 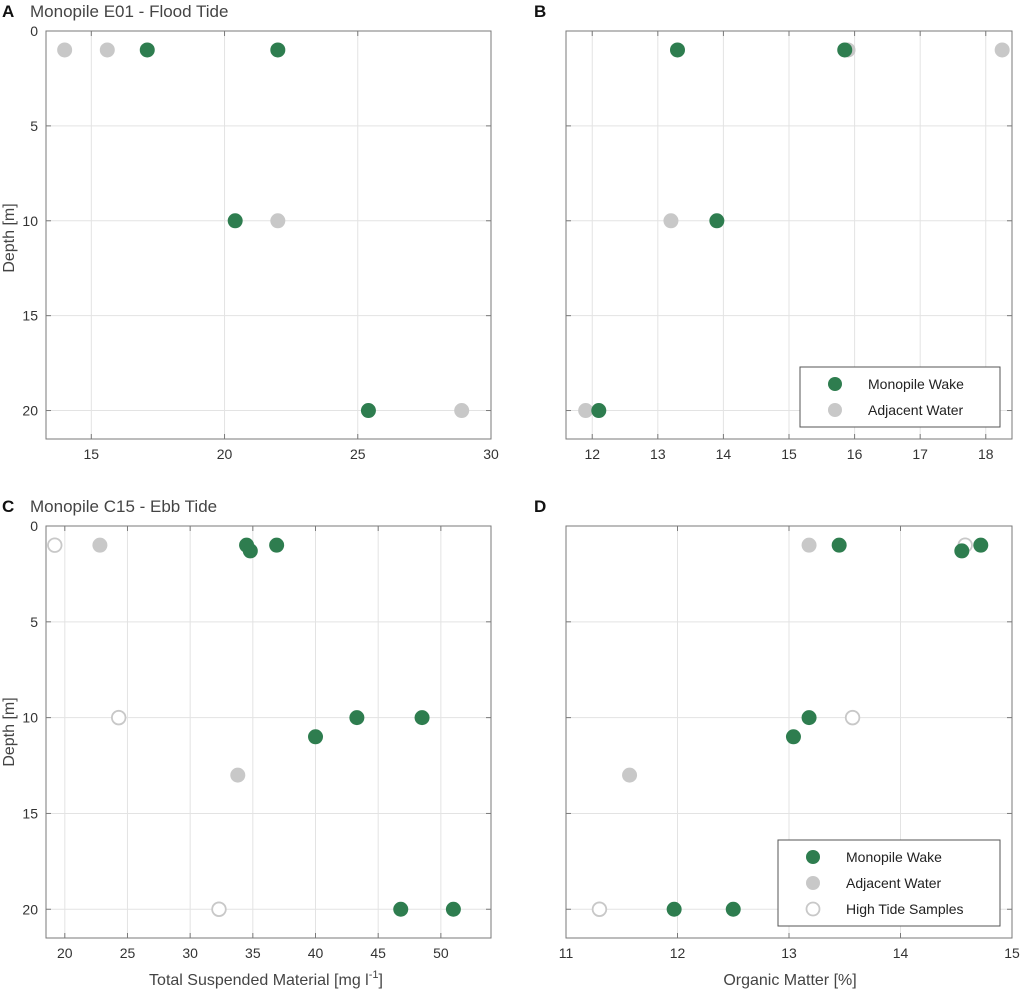 What do you see at coordinates (540, 506) in the screenshot?
I see `panel-letter-d: D` at bounding box center [540, 506].